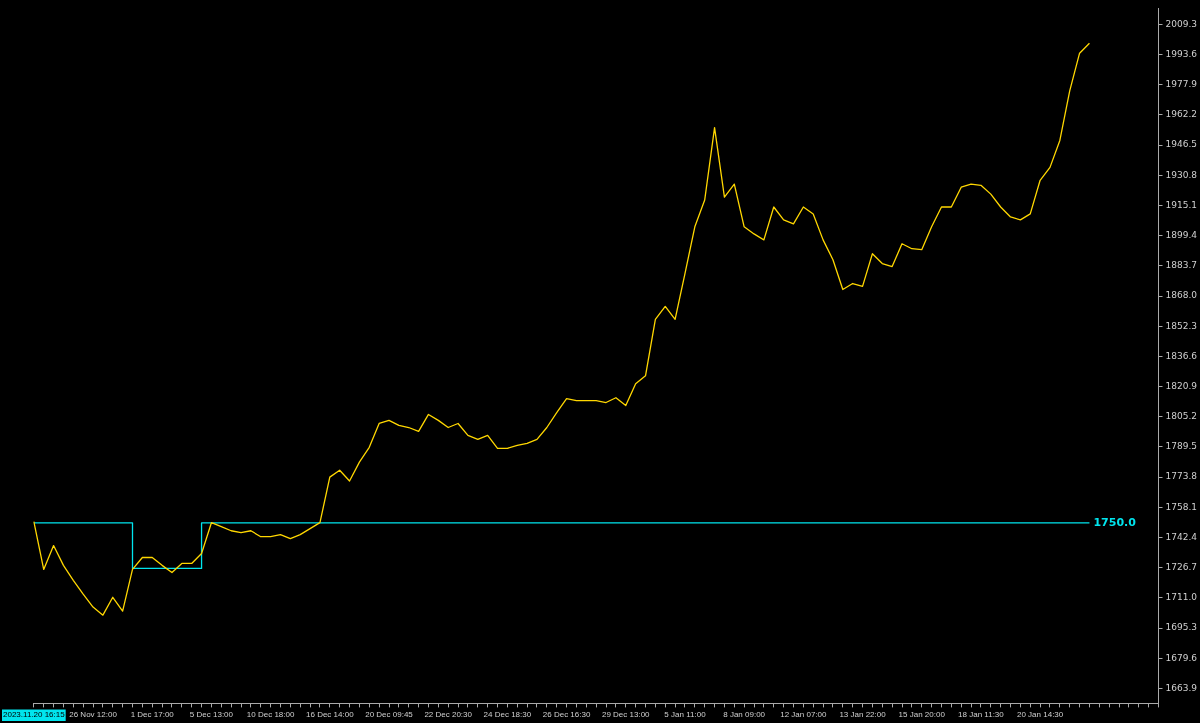  What do you see at coordinates (507, 715) in the screenshot?
I see `x-tick-label: 24 Dec 18:30` at bounding box center [507, 715].